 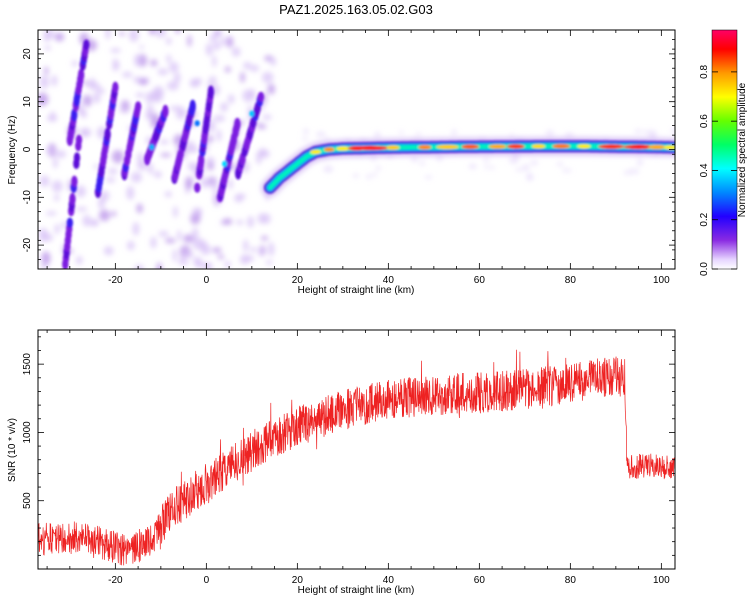 I want to click on snr-x-tick-label: 60, so click(x=480, y=580).